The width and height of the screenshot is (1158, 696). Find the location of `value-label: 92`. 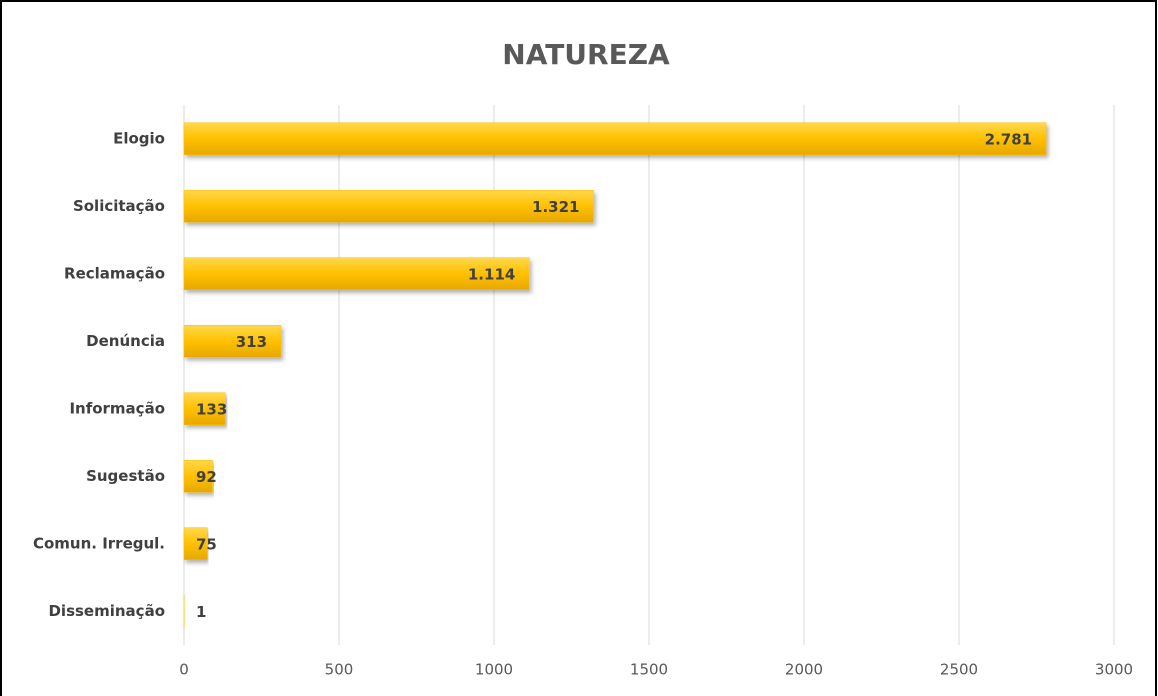

value-label: 92 is located at coordinates (206, 477).